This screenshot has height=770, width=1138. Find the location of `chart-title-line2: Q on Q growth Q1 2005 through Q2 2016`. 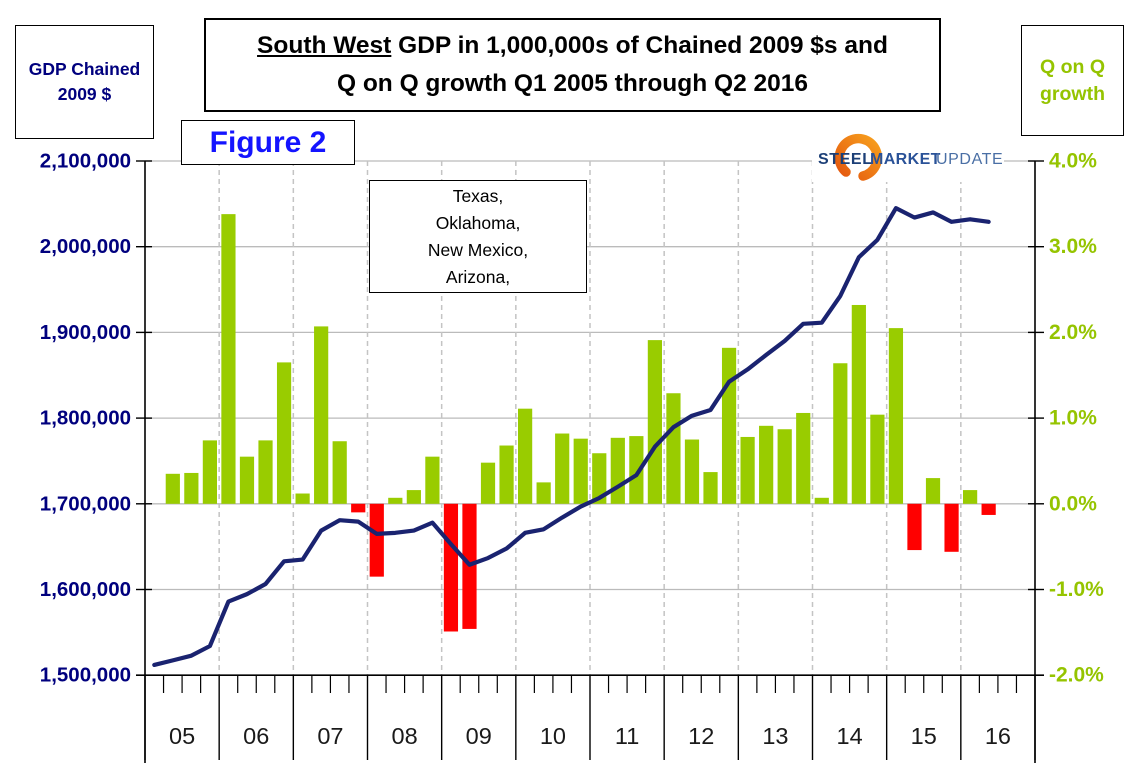

chart-title-line2: Q on Q growth Q1 2005 through Q2 2016 is located at coordinates (572, 83).